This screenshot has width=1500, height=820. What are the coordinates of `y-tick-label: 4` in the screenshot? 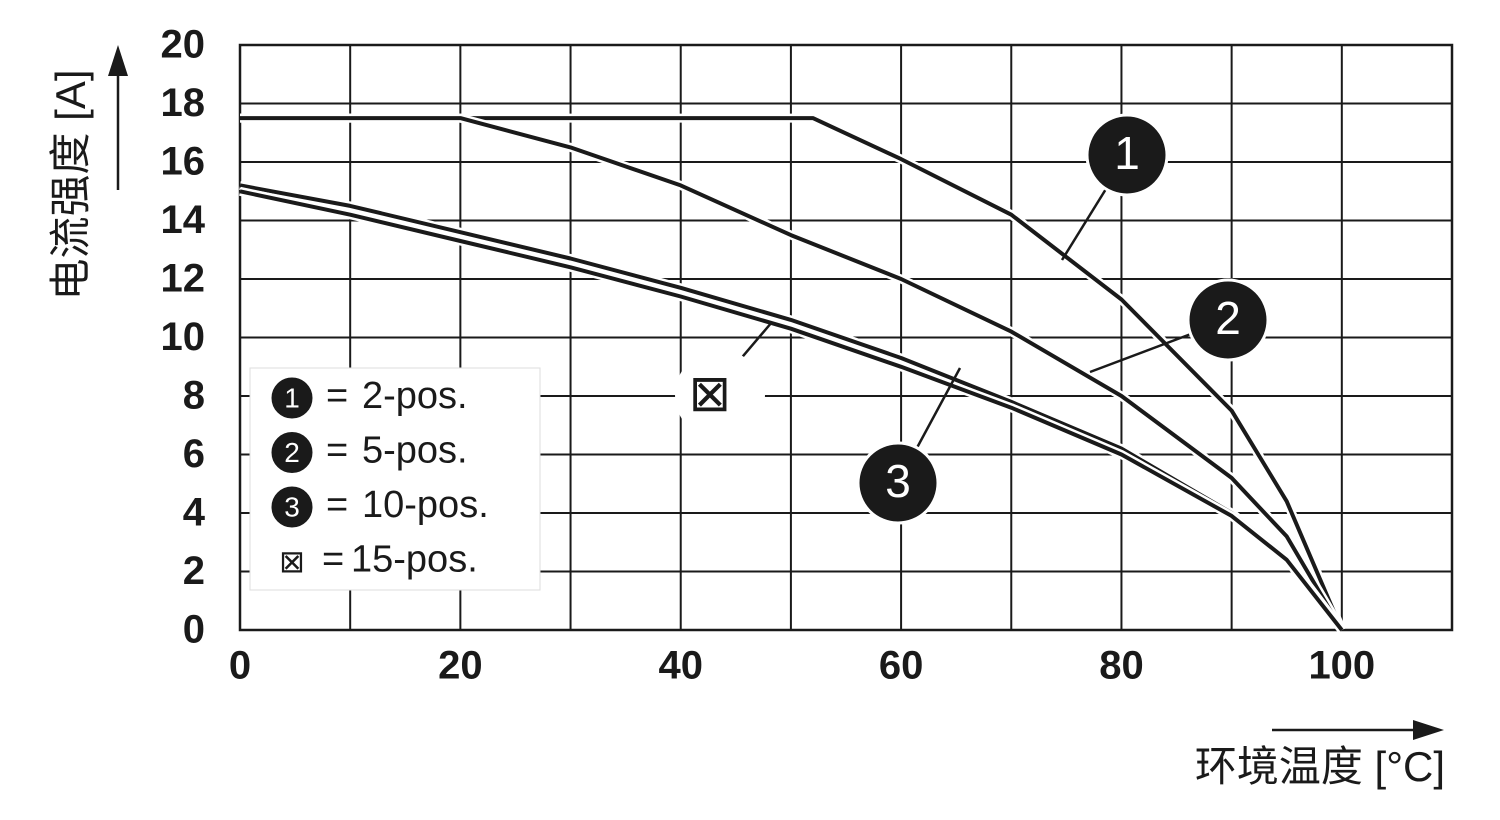 It's located at (194, 513).